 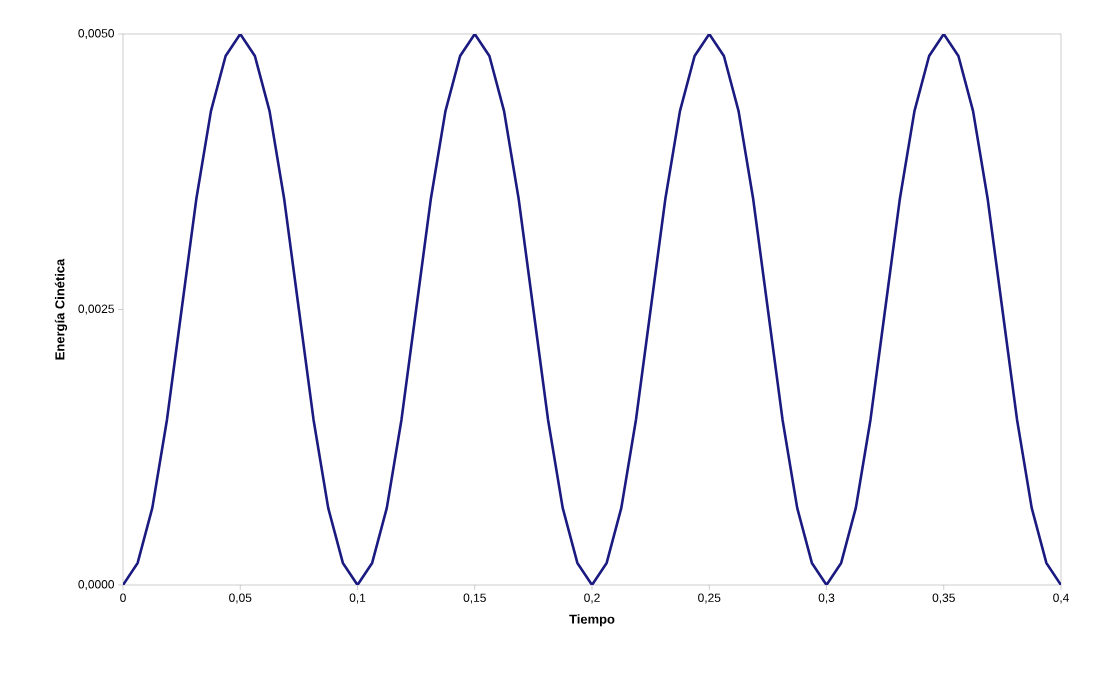 What do you see at coordinates (96, 34) in the screenshot?
I see `y-tick-label: 0,0050` at bounding box center [96, 34].